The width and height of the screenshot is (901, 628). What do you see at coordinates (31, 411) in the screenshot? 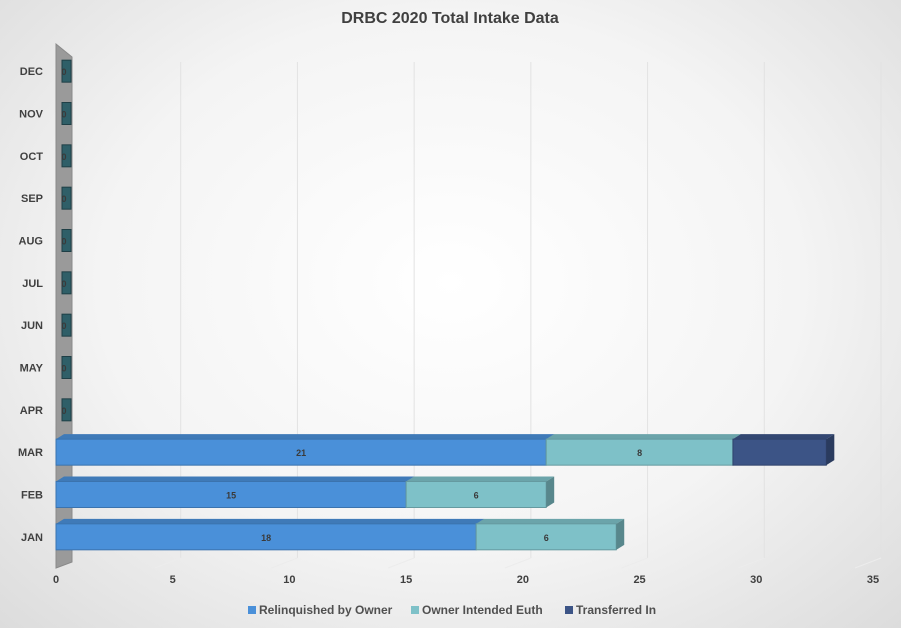
I see `y-tick-label: APR` at bounding box center [31, 411].